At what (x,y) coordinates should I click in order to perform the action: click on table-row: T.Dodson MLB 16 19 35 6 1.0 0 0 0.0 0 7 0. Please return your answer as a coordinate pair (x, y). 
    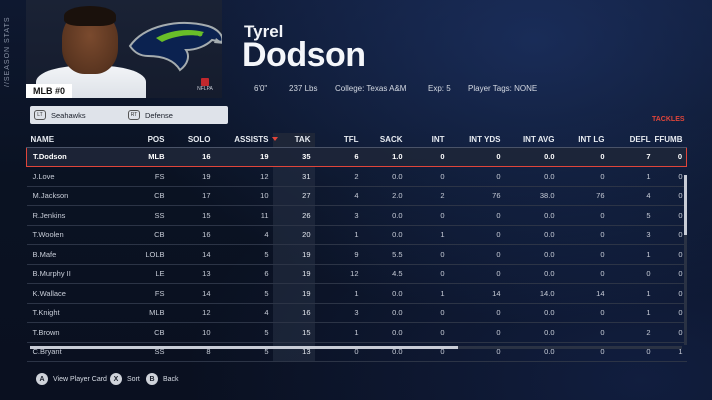
    Looking at the image, I should click on (356, 156).